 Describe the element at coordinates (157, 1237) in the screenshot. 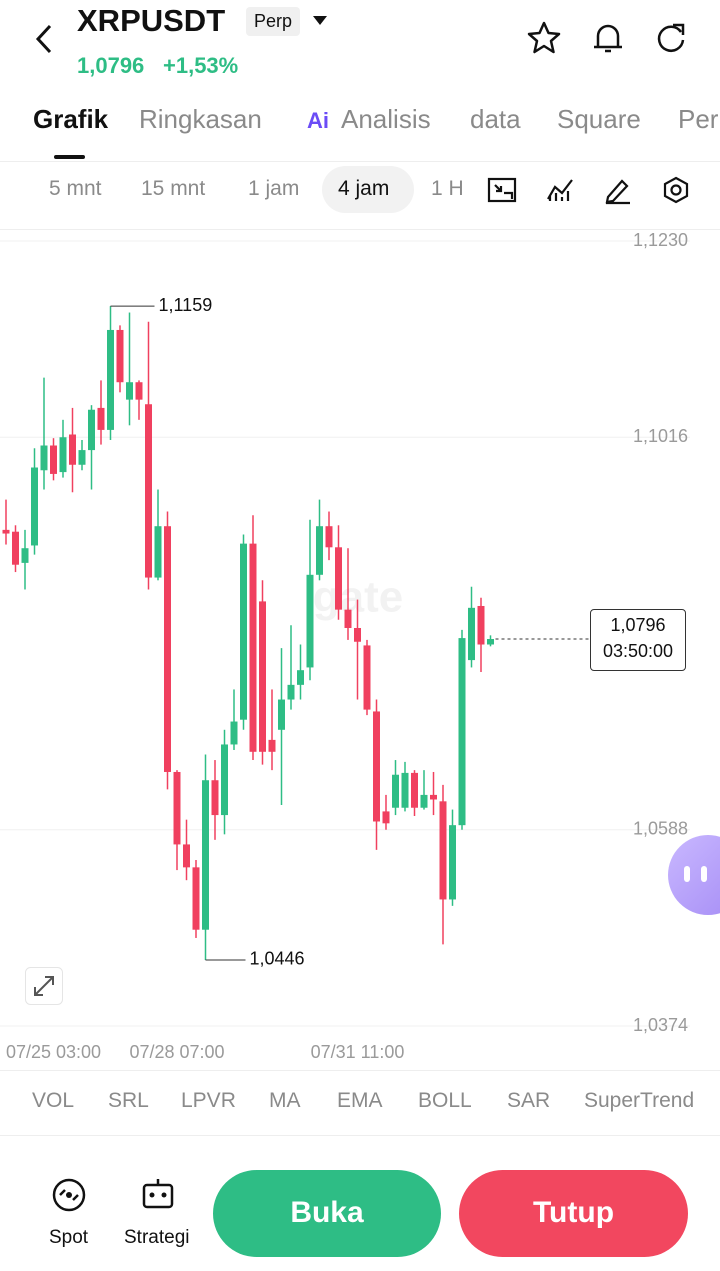

I see `strategy-label: Strategi` at that location.